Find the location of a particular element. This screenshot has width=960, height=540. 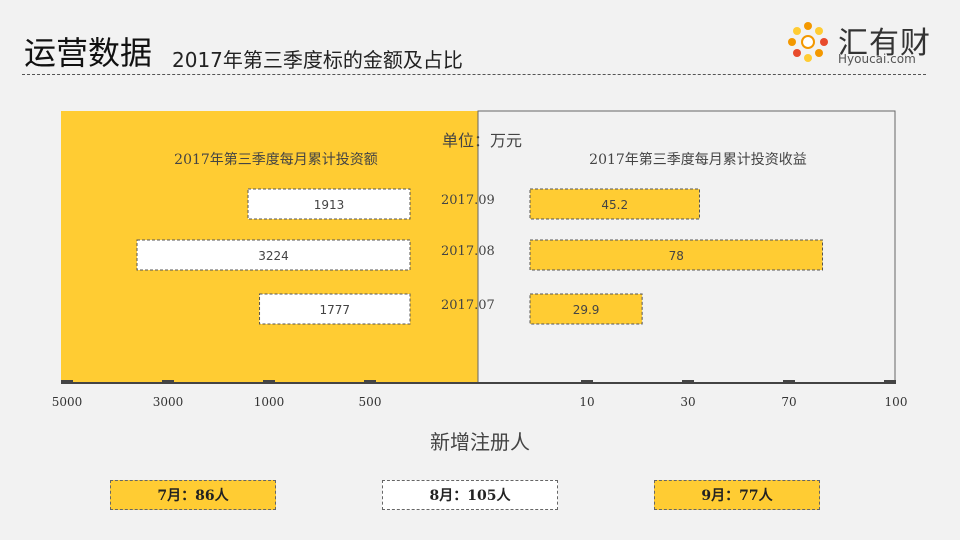

page-subtitle: 2017年第三季度标的金额及占比 is located at coordinates (317, 60).